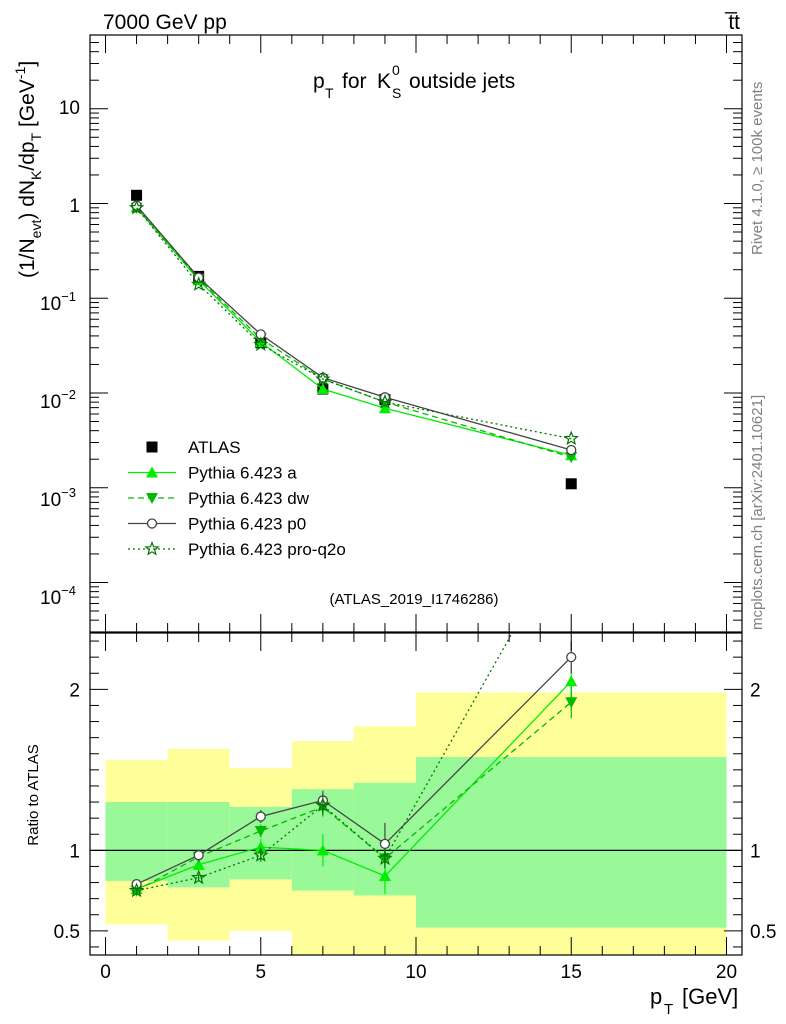  I want to click on legend-marker-pythia-6-423-a, so click(152, 472).